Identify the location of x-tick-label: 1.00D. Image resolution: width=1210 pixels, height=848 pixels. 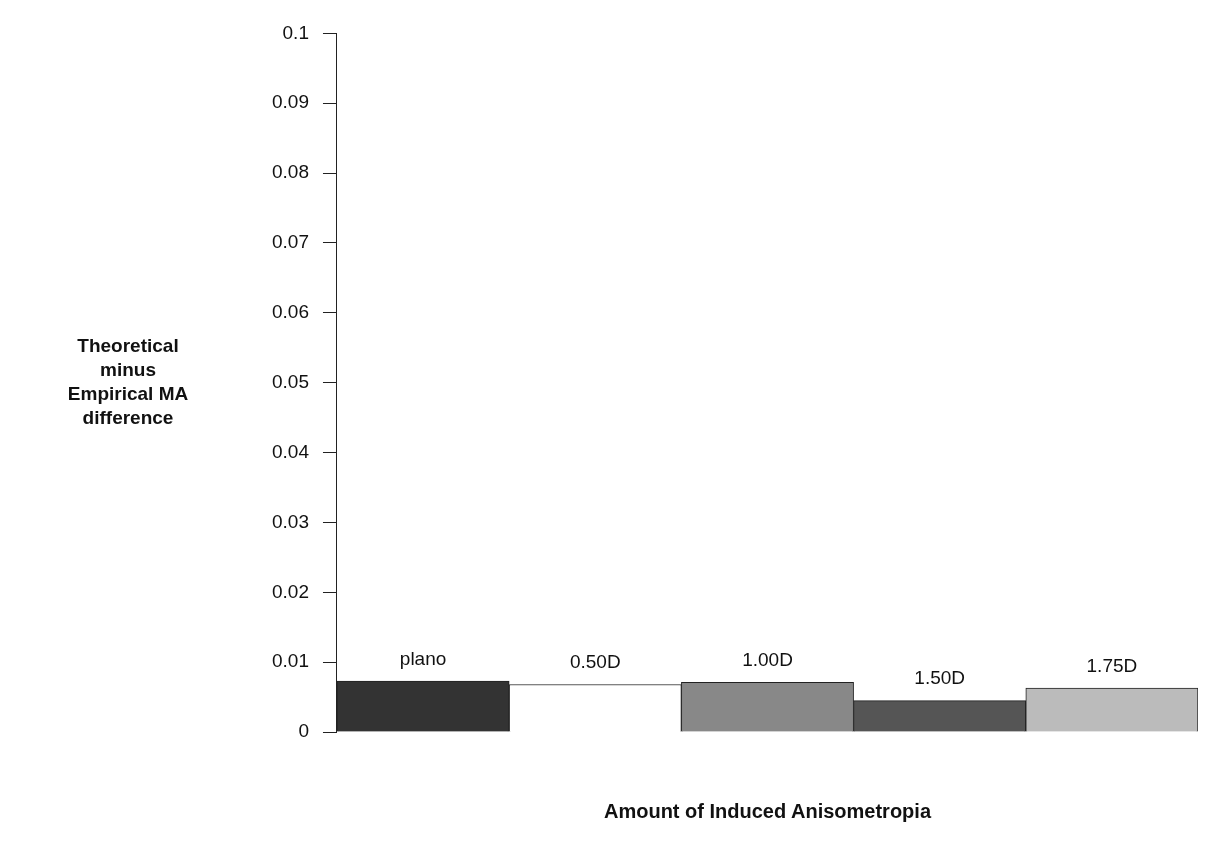
(767, 660).